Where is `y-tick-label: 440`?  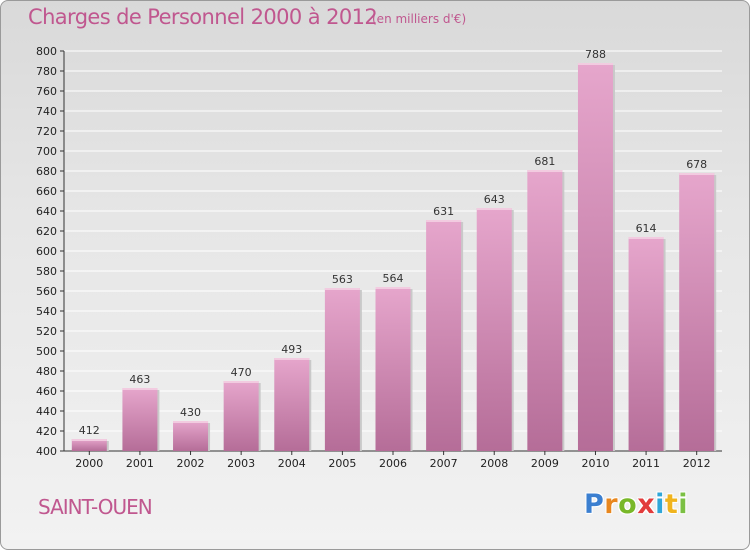 y-tick-label: 440 is located at coordinates (46, 411).